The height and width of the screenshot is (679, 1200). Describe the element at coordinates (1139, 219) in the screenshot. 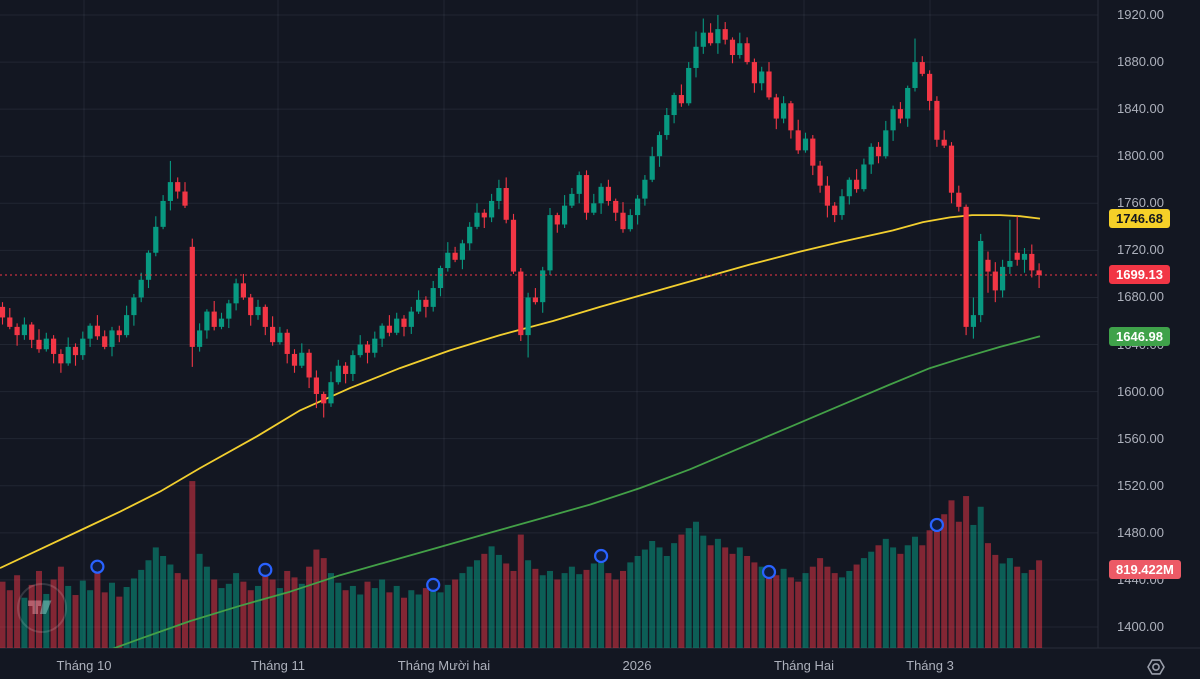

I see `ma-fast-price-badge: 1746.68` at that location.